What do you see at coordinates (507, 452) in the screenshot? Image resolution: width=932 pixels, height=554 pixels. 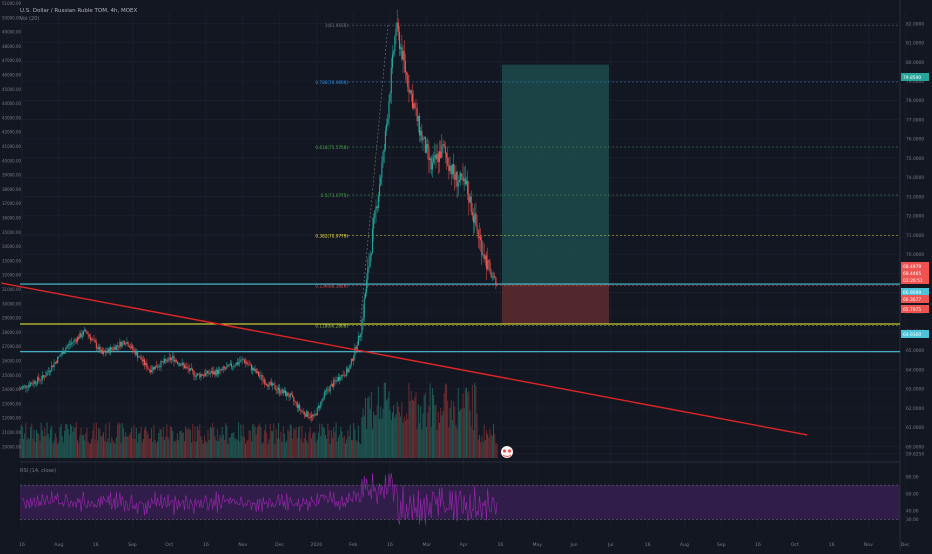 I see `replay-icon` at bounding box center [507, 452].